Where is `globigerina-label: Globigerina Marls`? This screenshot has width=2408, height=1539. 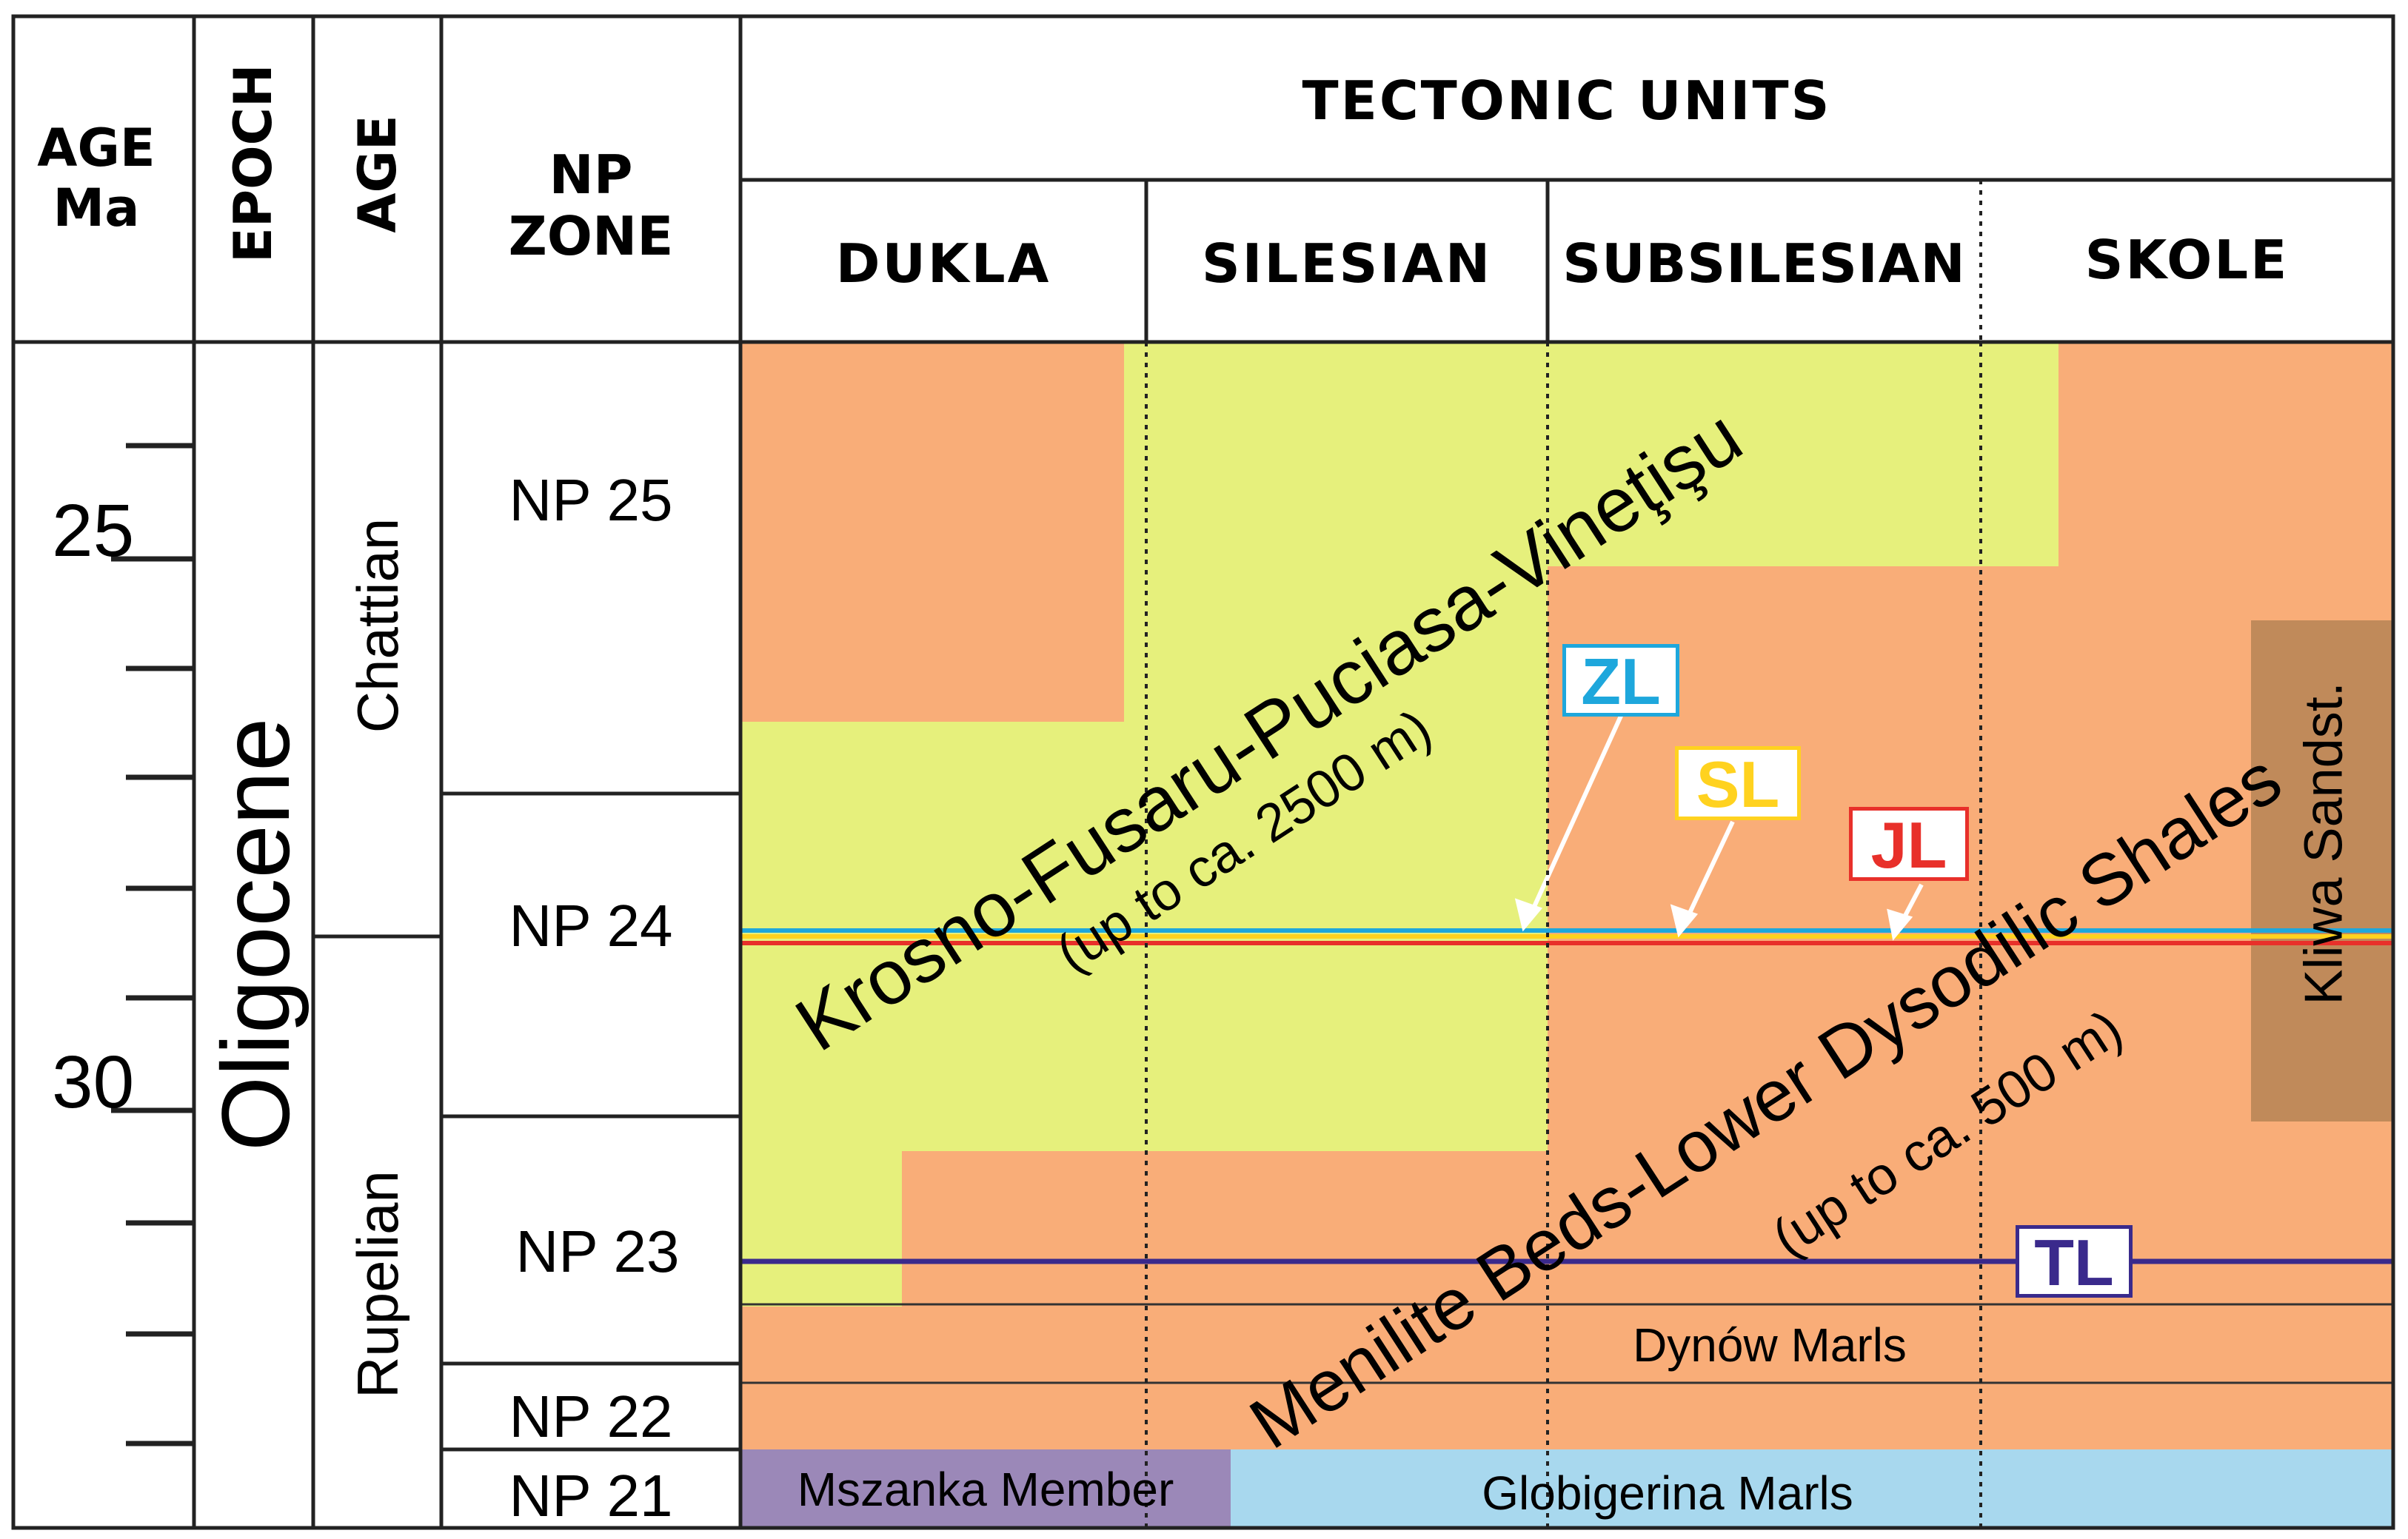 globigerina-label: Globigerina Marls is located at coordinates (1667, 1493).